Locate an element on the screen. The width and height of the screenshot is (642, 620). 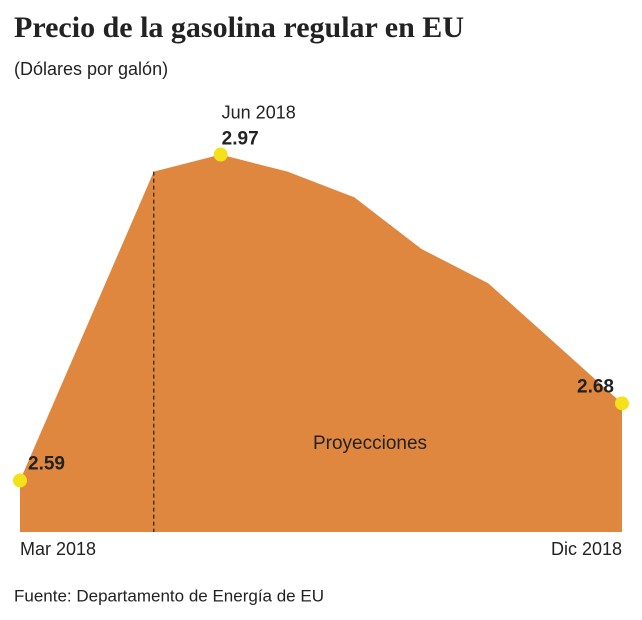
value-label: 2.97 is located at coordinates (240, 139).